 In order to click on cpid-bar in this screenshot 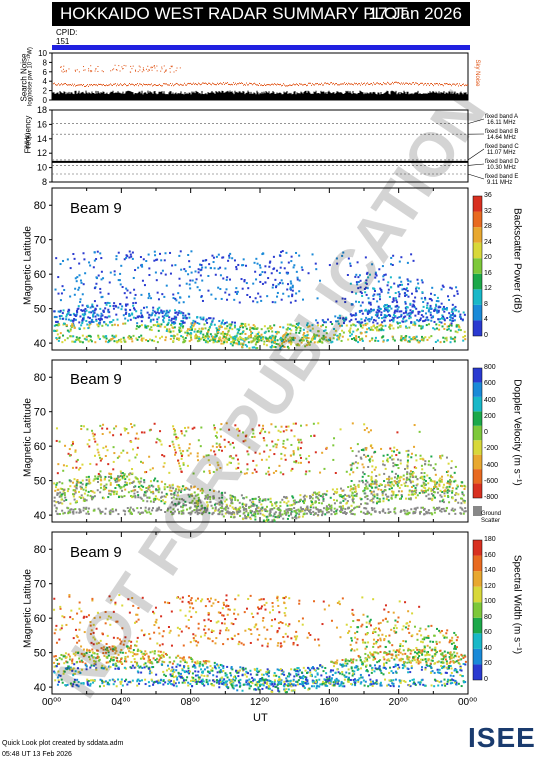, I will do `click(261, 47)`.